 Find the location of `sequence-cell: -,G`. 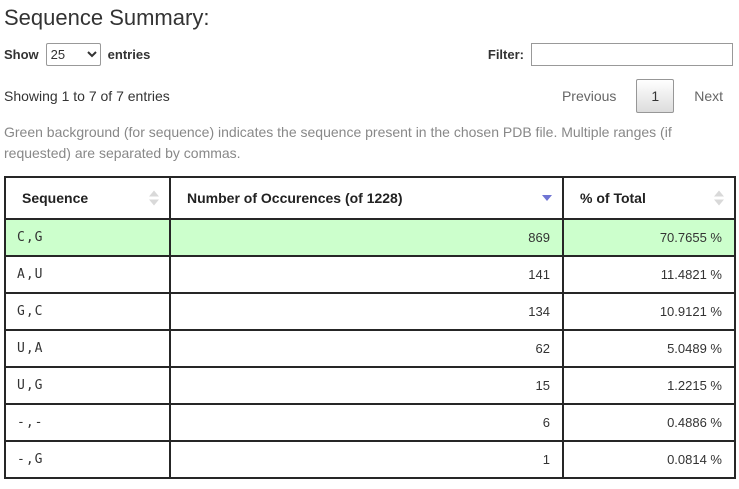

sequence-cell: -,G is located at coordinates (87, 459).